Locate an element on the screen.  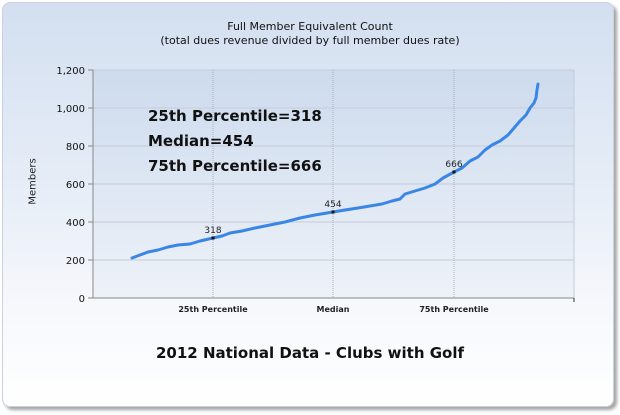
y-tick-labels: 1,200 1,000 800 600 400 200 0 is located at coordinates (70, 185).